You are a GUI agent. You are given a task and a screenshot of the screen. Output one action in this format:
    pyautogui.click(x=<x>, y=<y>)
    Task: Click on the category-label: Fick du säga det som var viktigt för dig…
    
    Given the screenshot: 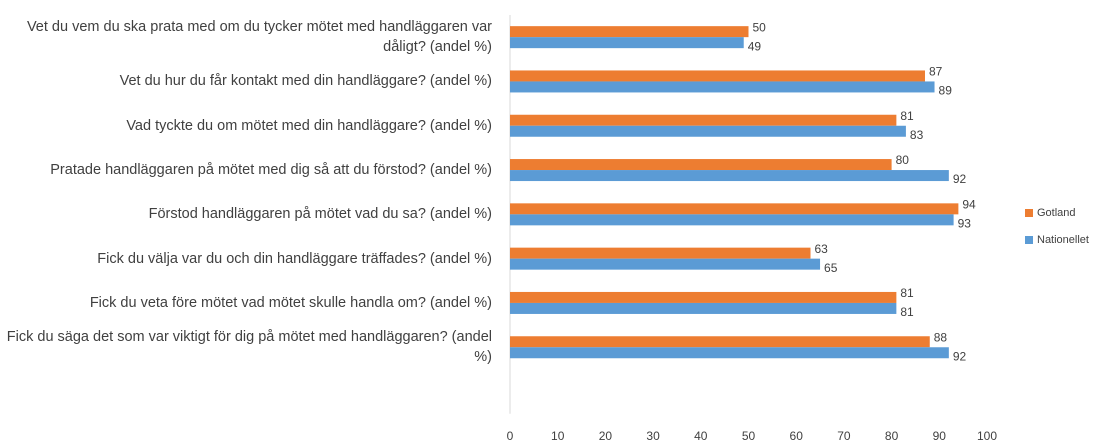 What is the action you would take?
    pyautogui.click(x=249, y=347)
    